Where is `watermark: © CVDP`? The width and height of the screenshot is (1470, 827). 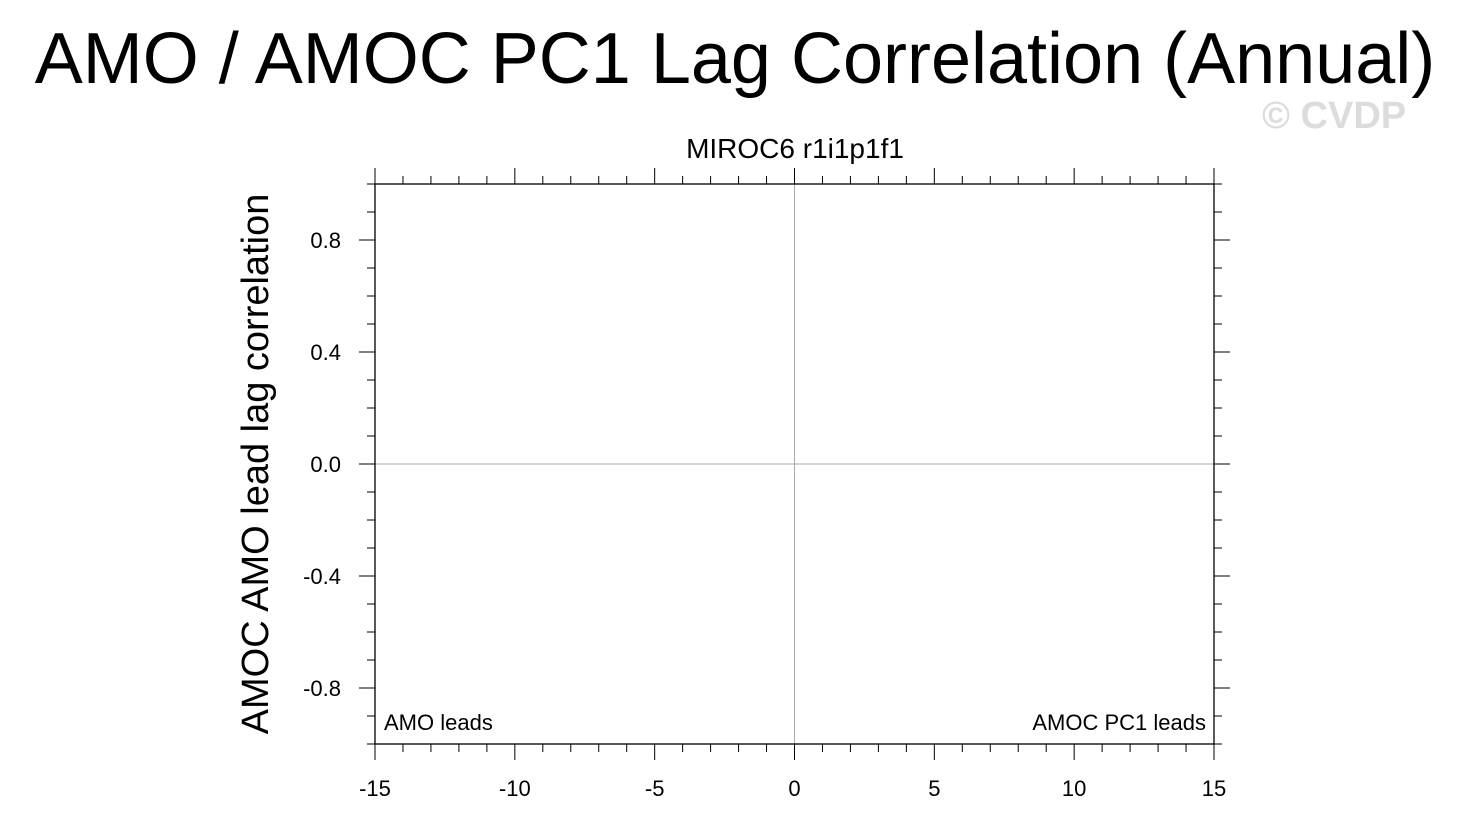
watermark: © CVDP is located at coordinates (1334, 116).